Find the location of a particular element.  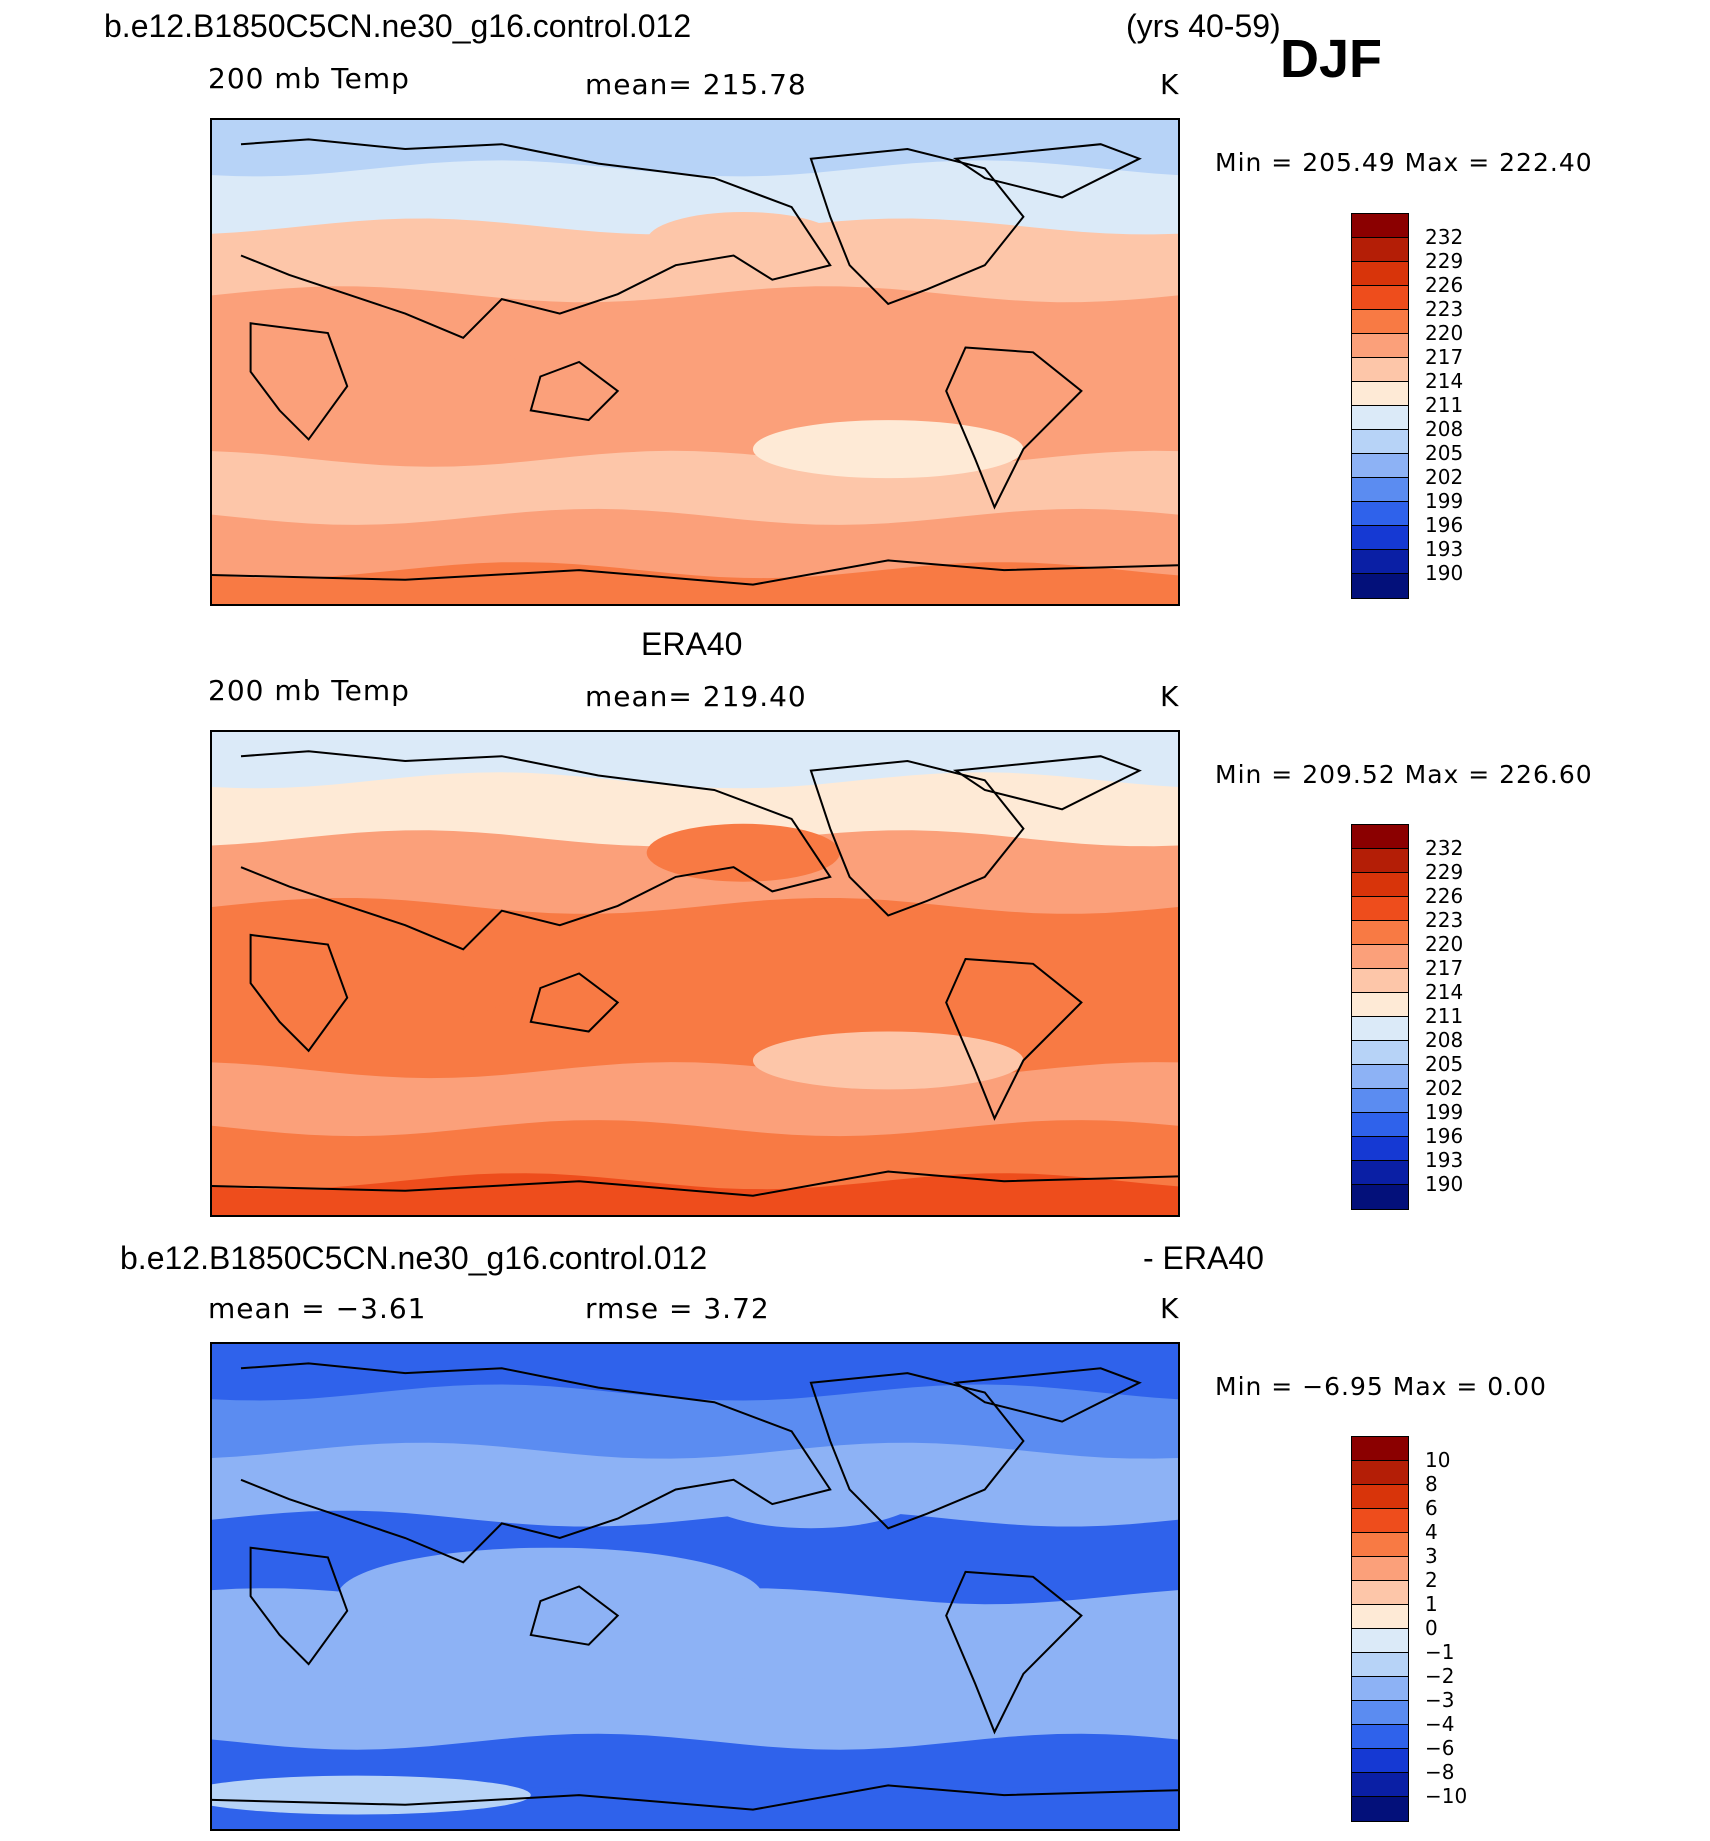

panel1-variable: 200 mb Temp is located at coordinates (309, 78).